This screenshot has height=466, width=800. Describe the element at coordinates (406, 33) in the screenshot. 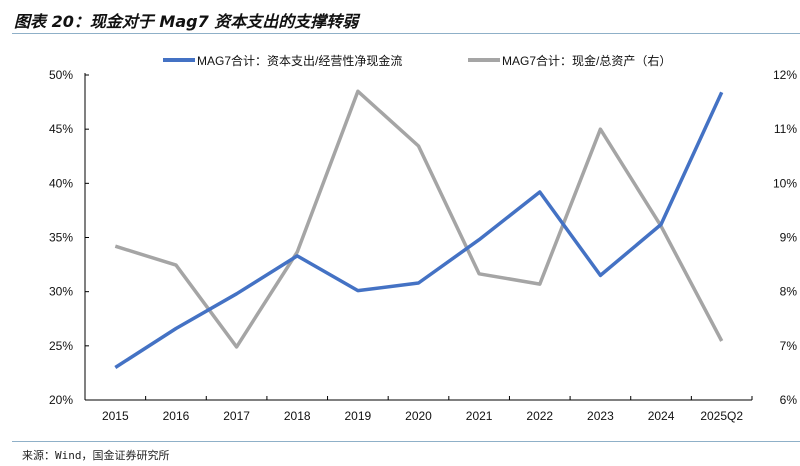

I see `title-divider` at that location.